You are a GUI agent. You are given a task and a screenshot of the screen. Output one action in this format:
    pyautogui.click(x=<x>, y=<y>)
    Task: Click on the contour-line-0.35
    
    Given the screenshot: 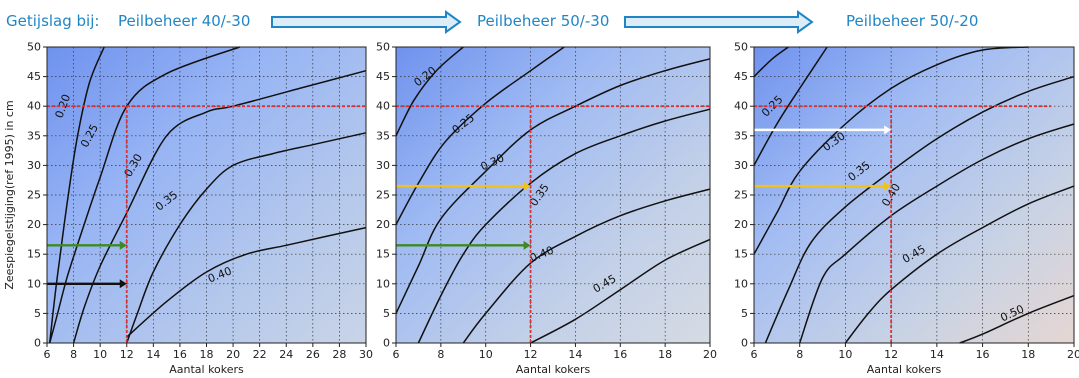 What is the action you would take?
    pyautogui.click(x=246, y=238)
    